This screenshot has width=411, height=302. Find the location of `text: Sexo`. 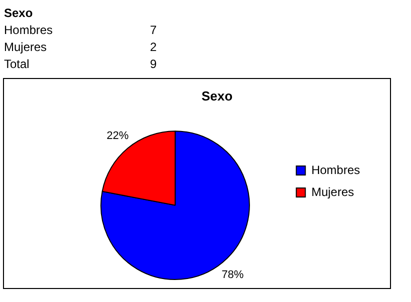

text: Sexo is located at coordinates (18, 12).